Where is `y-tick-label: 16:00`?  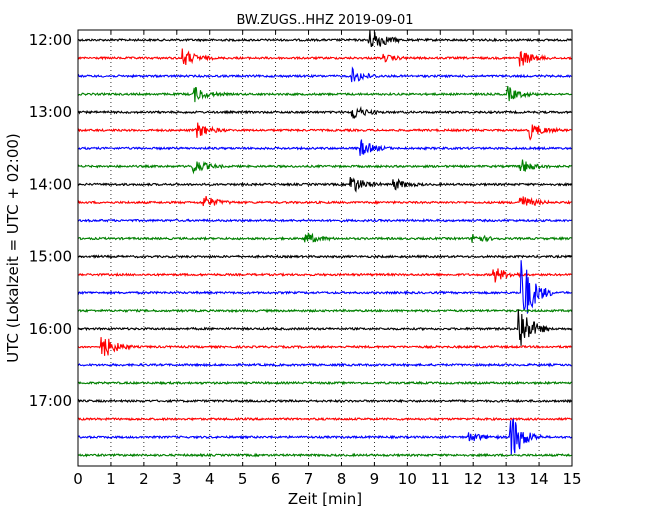
y-tick-label: 16:00 is located at coordinates (50, 329).